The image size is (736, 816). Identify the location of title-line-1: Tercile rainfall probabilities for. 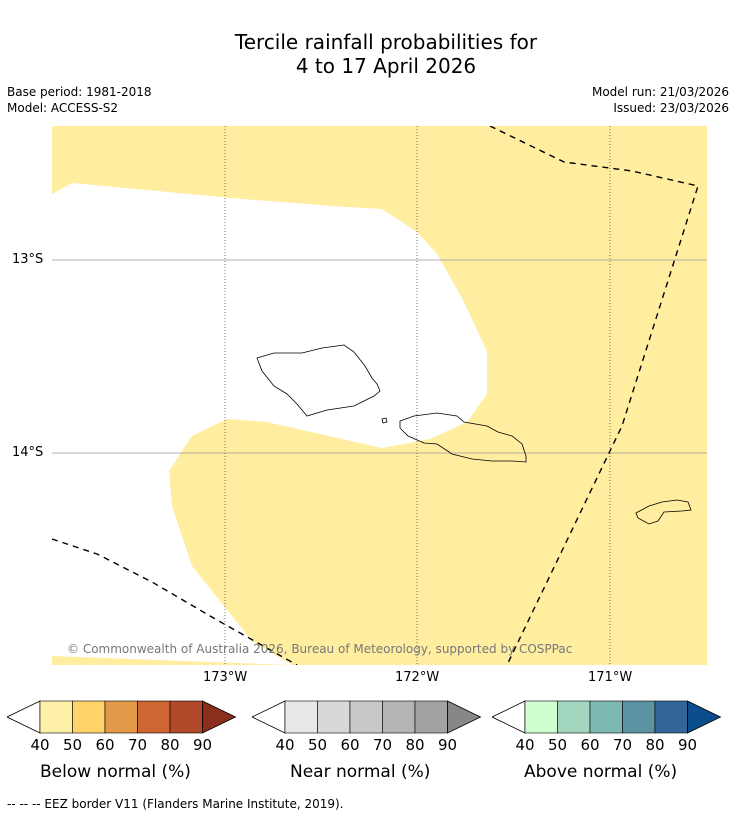
(386, 42).